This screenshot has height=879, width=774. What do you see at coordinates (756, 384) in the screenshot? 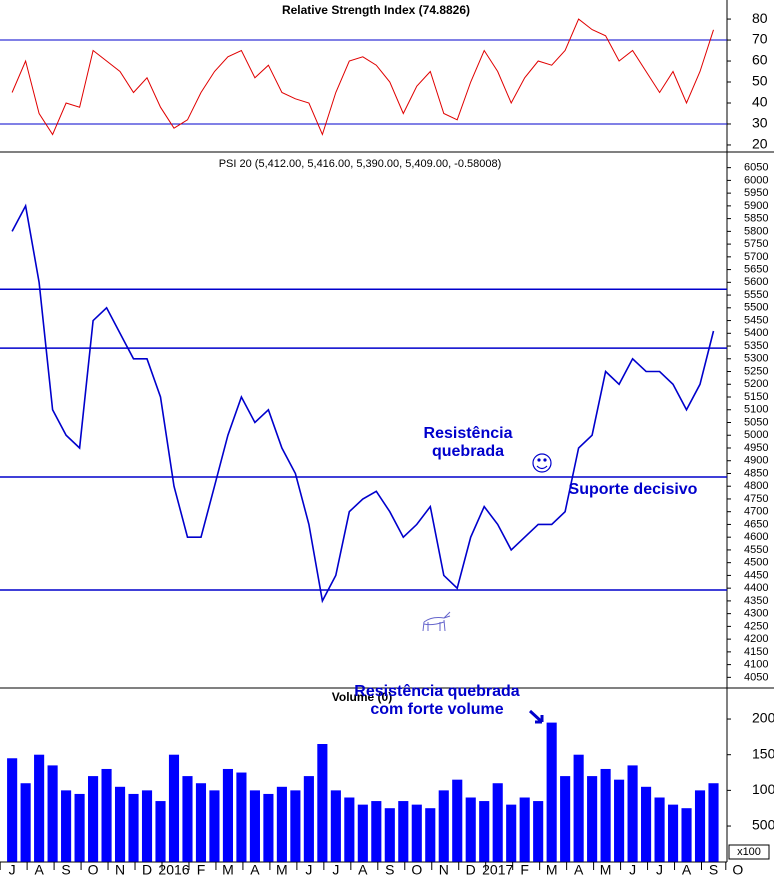
I see `y-tick-label: 5200` at bounding box center [756, 384].